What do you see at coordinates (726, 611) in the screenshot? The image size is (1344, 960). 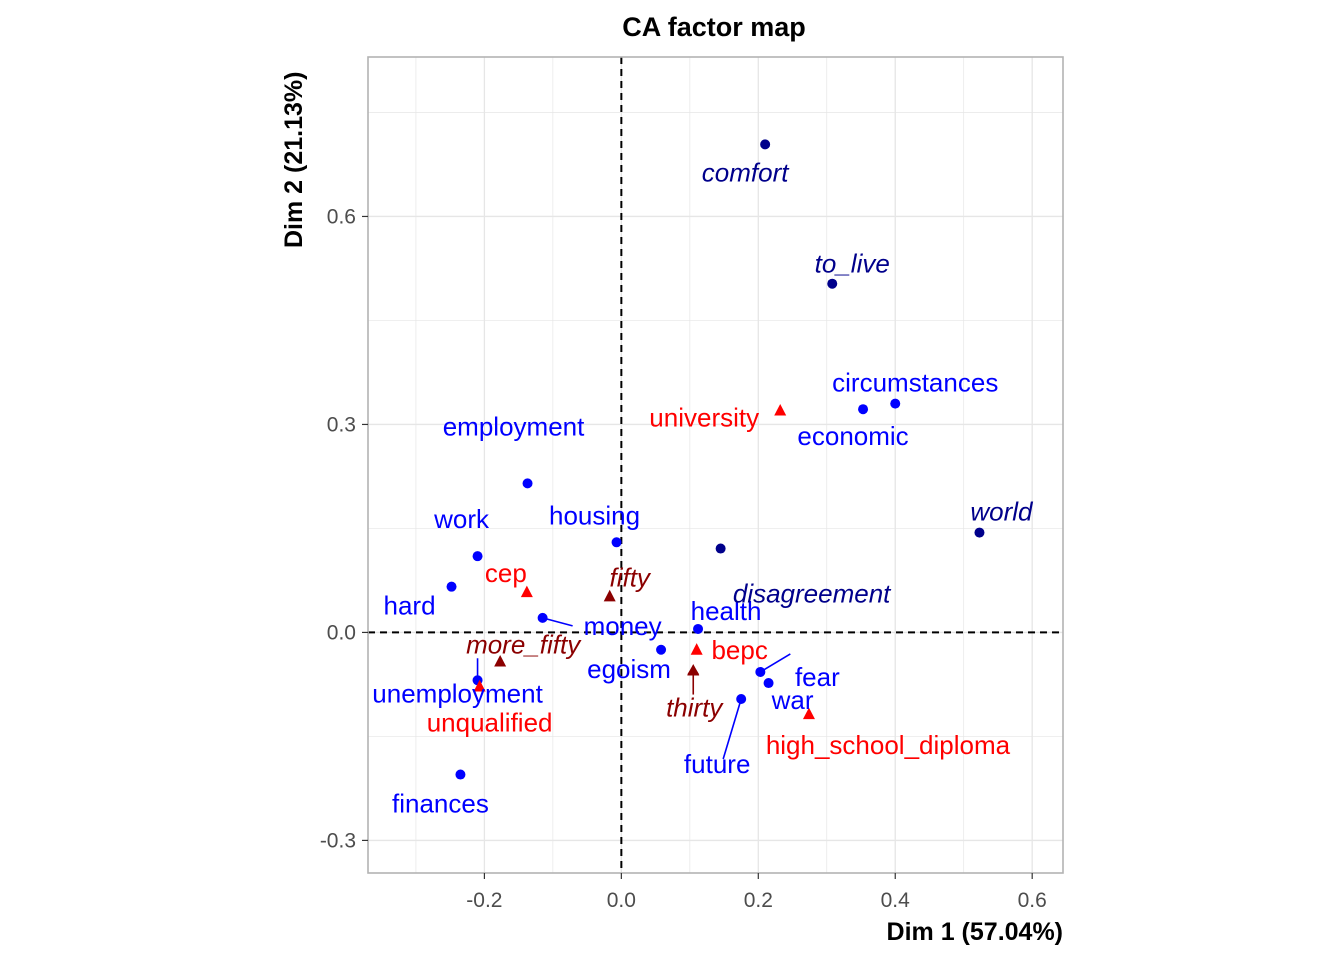 I see `health-label: health` at bounding box center [726, 611].